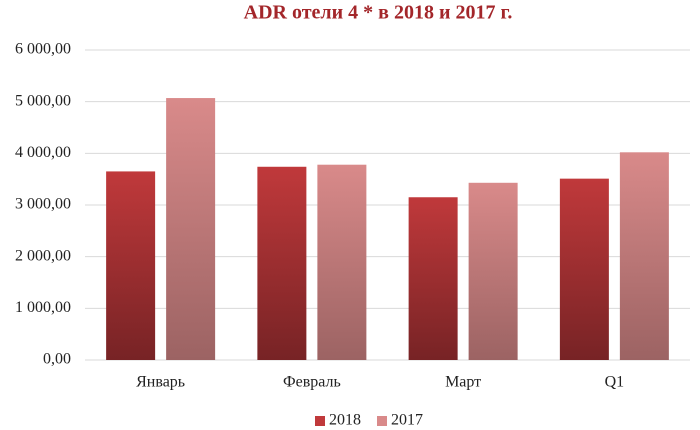 The width and height of the screenshot is (700, 430). I want to click on x-tick-label: Март, so click(463, 382).